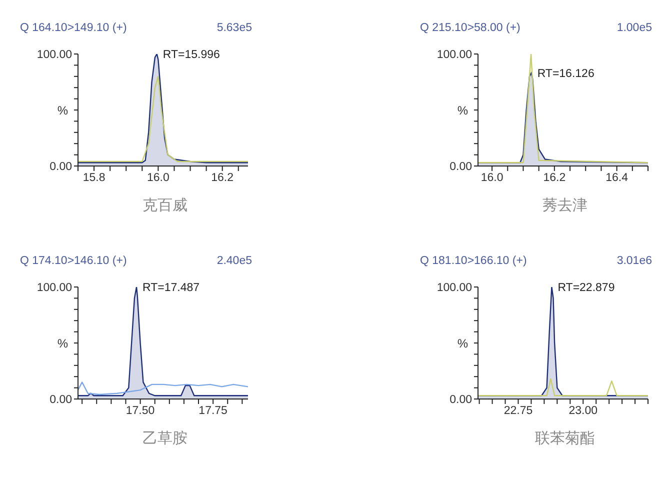  What do you see at coordinates (565, 205) in the screenshot?
I see `x-axis-title: 莠去津` at bounding box center [565, 205].